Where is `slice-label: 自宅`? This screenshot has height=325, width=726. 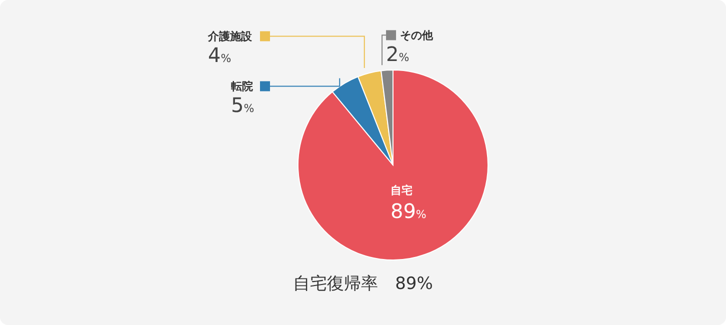 slice-label: 自宅 is located at coordinates (401, 191).